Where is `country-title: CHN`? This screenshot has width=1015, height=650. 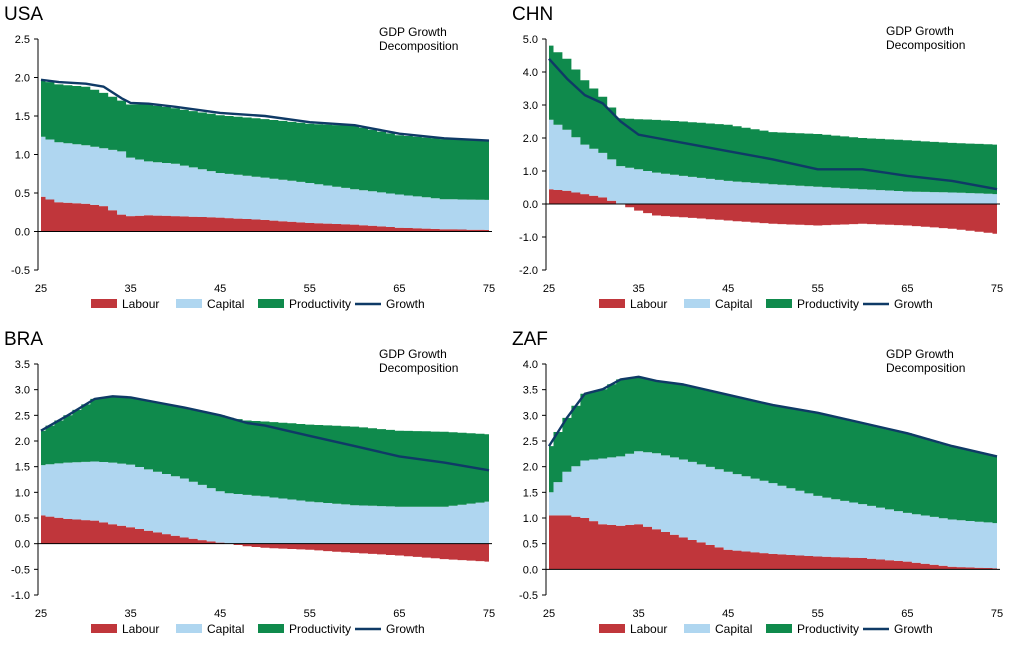 country-title: CHN is located at coordinates (533, 14).